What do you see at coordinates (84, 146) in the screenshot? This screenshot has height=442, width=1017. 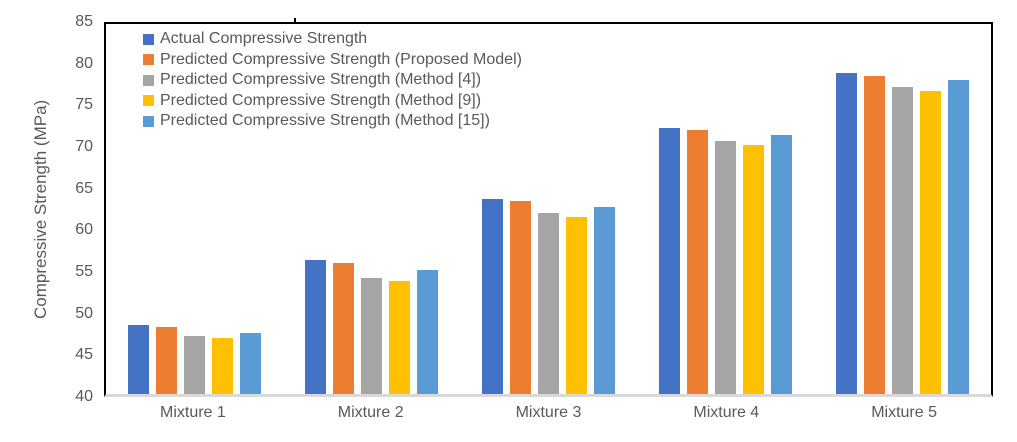 I see `y-tick-label: 70` at bounding box center [84, 146].